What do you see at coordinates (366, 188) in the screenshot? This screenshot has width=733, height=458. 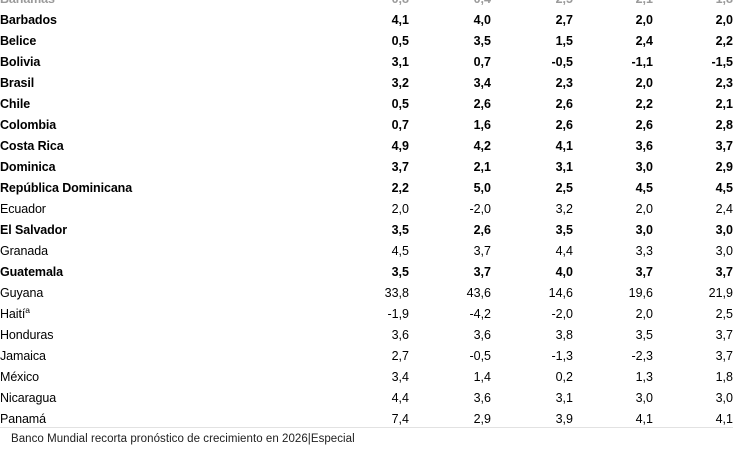 I see `table-row: República Dominicana 2,2 5,0 2,5 4,5 4,5` at bounding box center [366, 188].